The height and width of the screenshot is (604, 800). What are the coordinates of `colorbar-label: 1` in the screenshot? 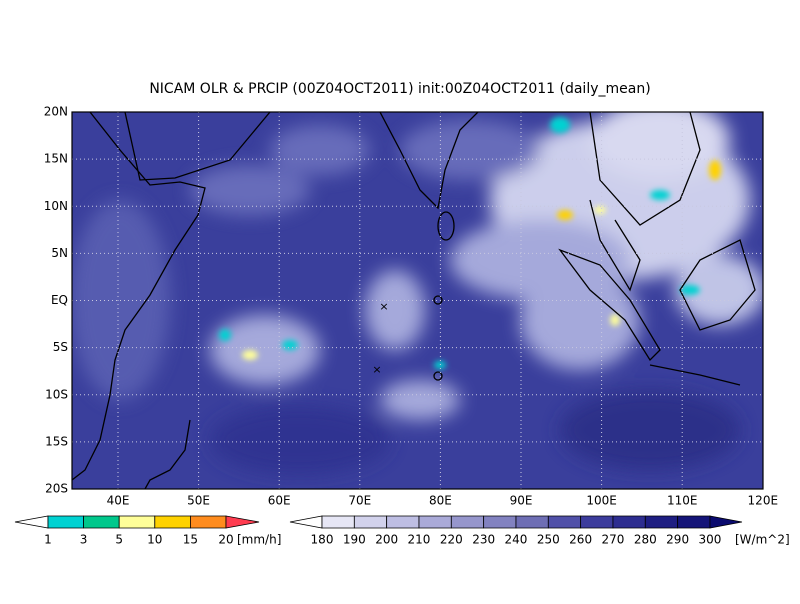 It's located at (48, 540).